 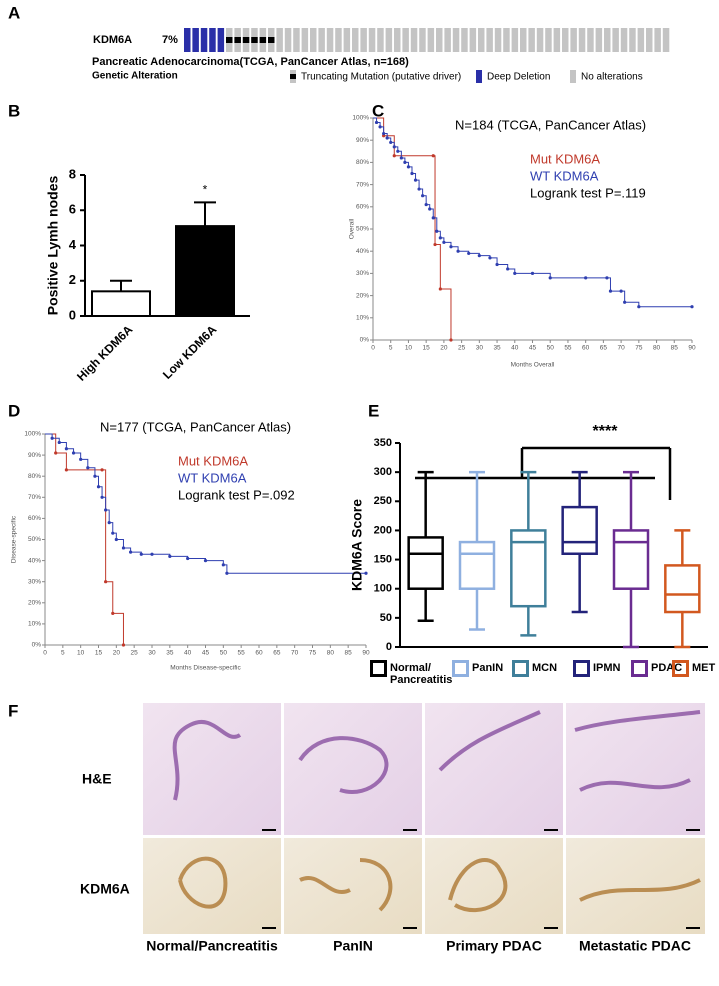 What do you see at coordinates (63, 653) in the screenshot?
I see `x-tick-label: 5` at bounding box center [63, 653].